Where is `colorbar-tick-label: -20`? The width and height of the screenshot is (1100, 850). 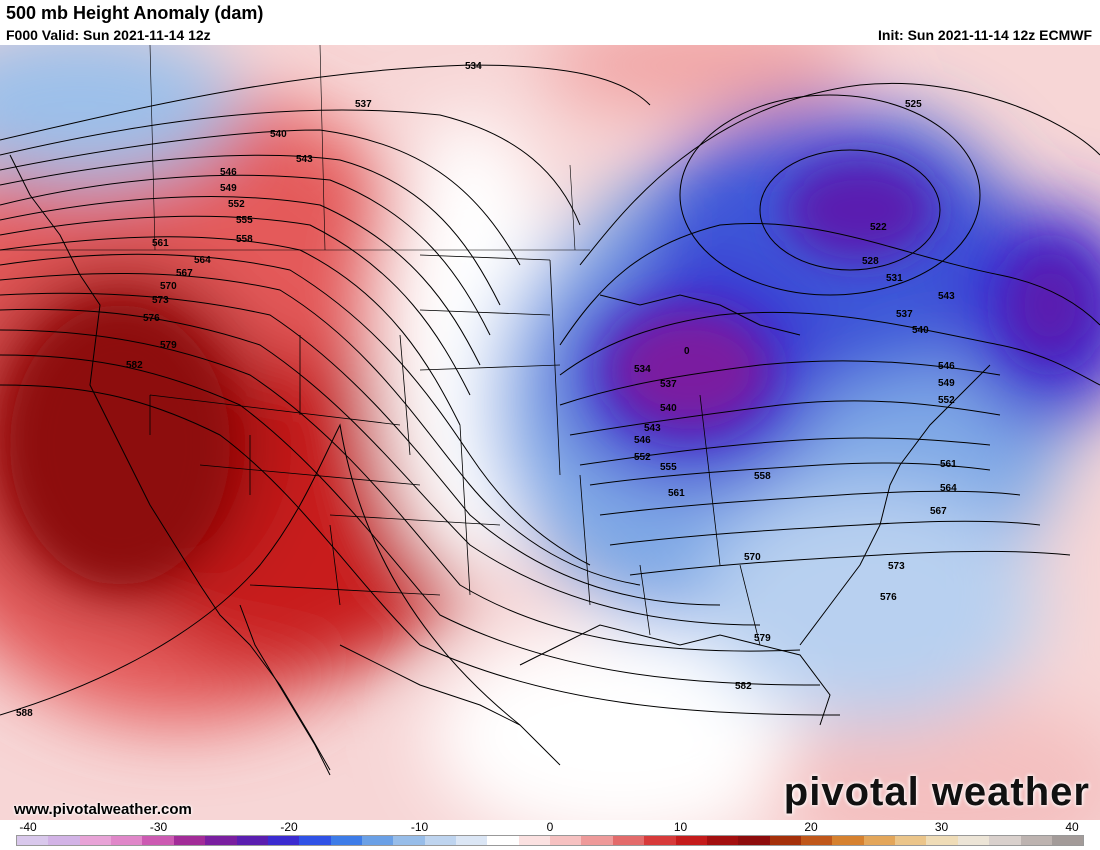
colorbar-tick-label: -20 is located at coordinates (289, 827).